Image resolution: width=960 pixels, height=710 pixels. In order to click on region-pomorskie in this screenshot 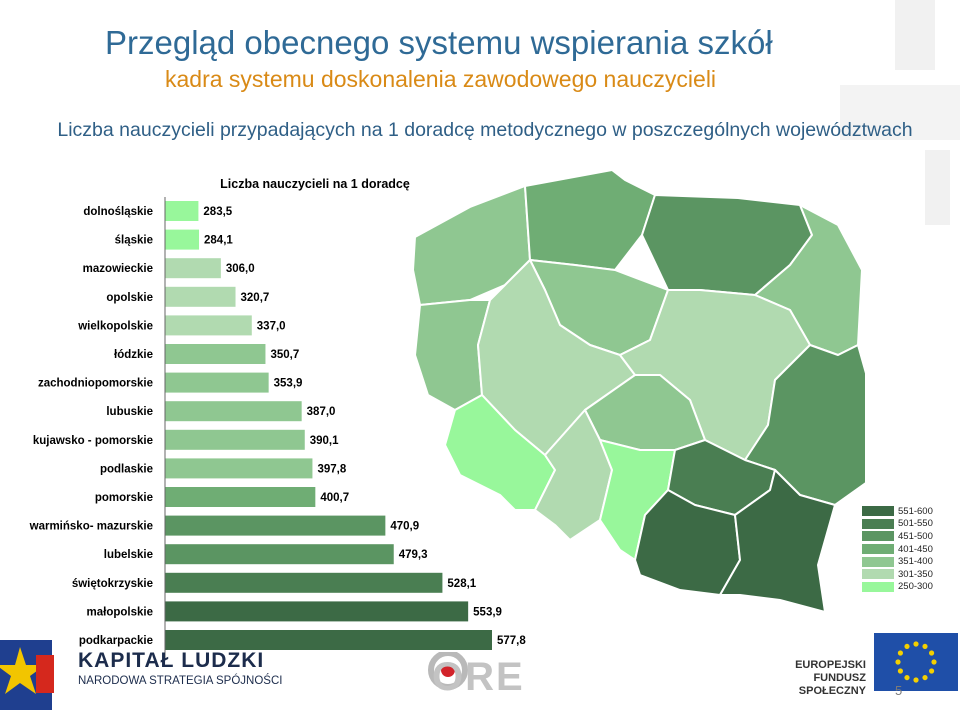, I will do `click(590, 220)`.